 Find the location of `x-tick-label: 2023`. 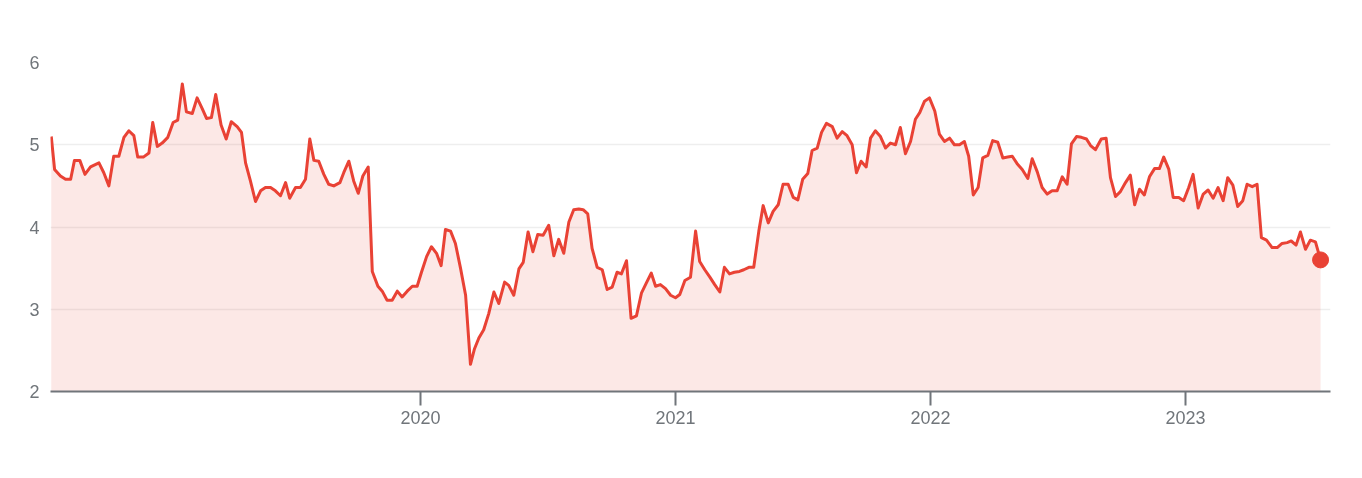

x-tick-label: 2023 is located at coordinates (1185, 417).